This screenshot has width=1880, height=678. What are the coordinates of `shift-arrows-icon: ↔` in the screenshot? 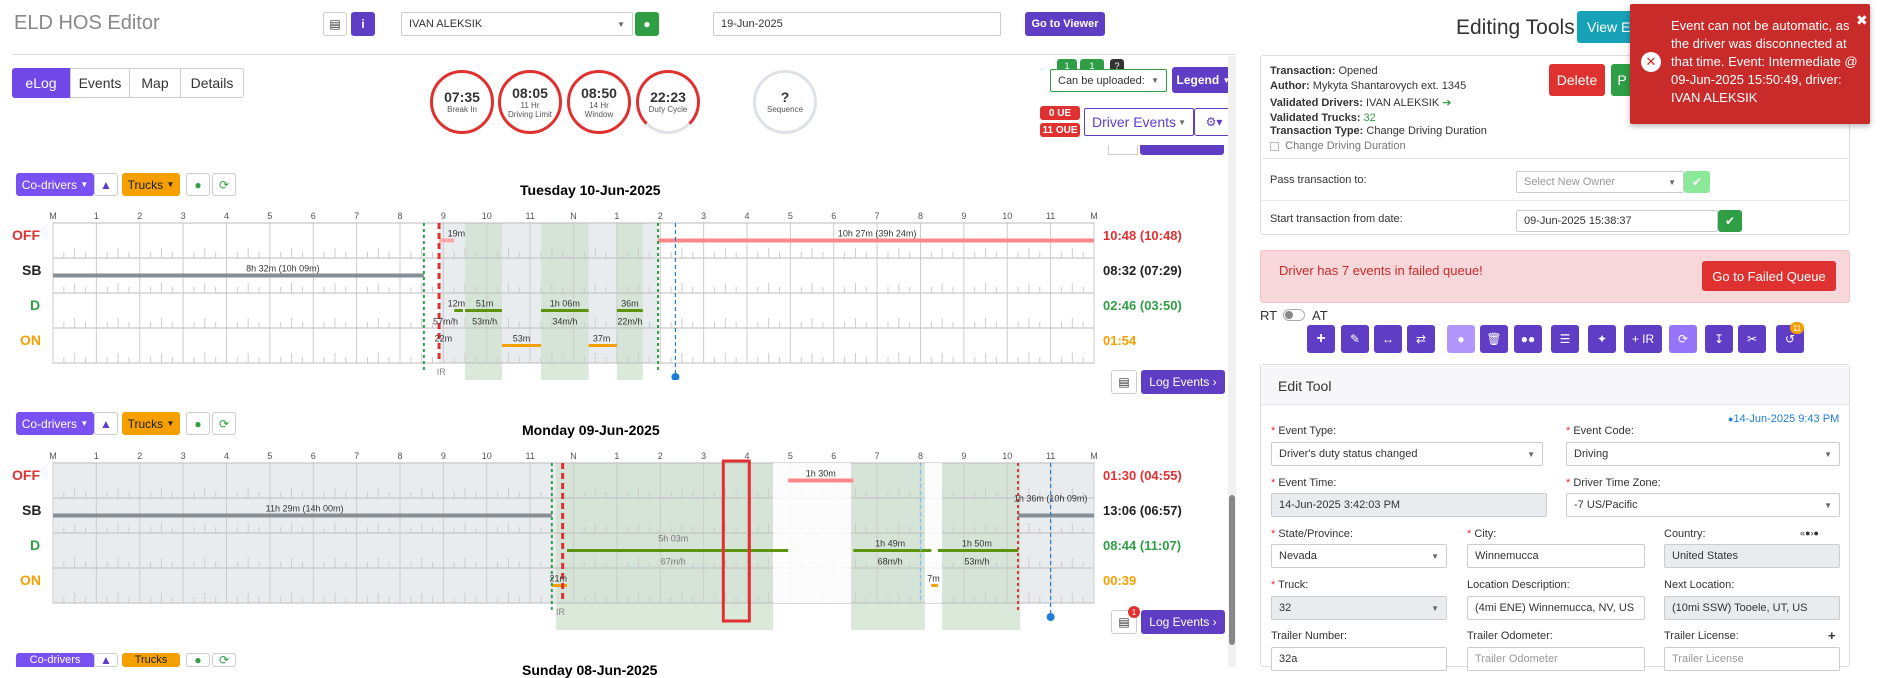 It's located at (1388, 339).